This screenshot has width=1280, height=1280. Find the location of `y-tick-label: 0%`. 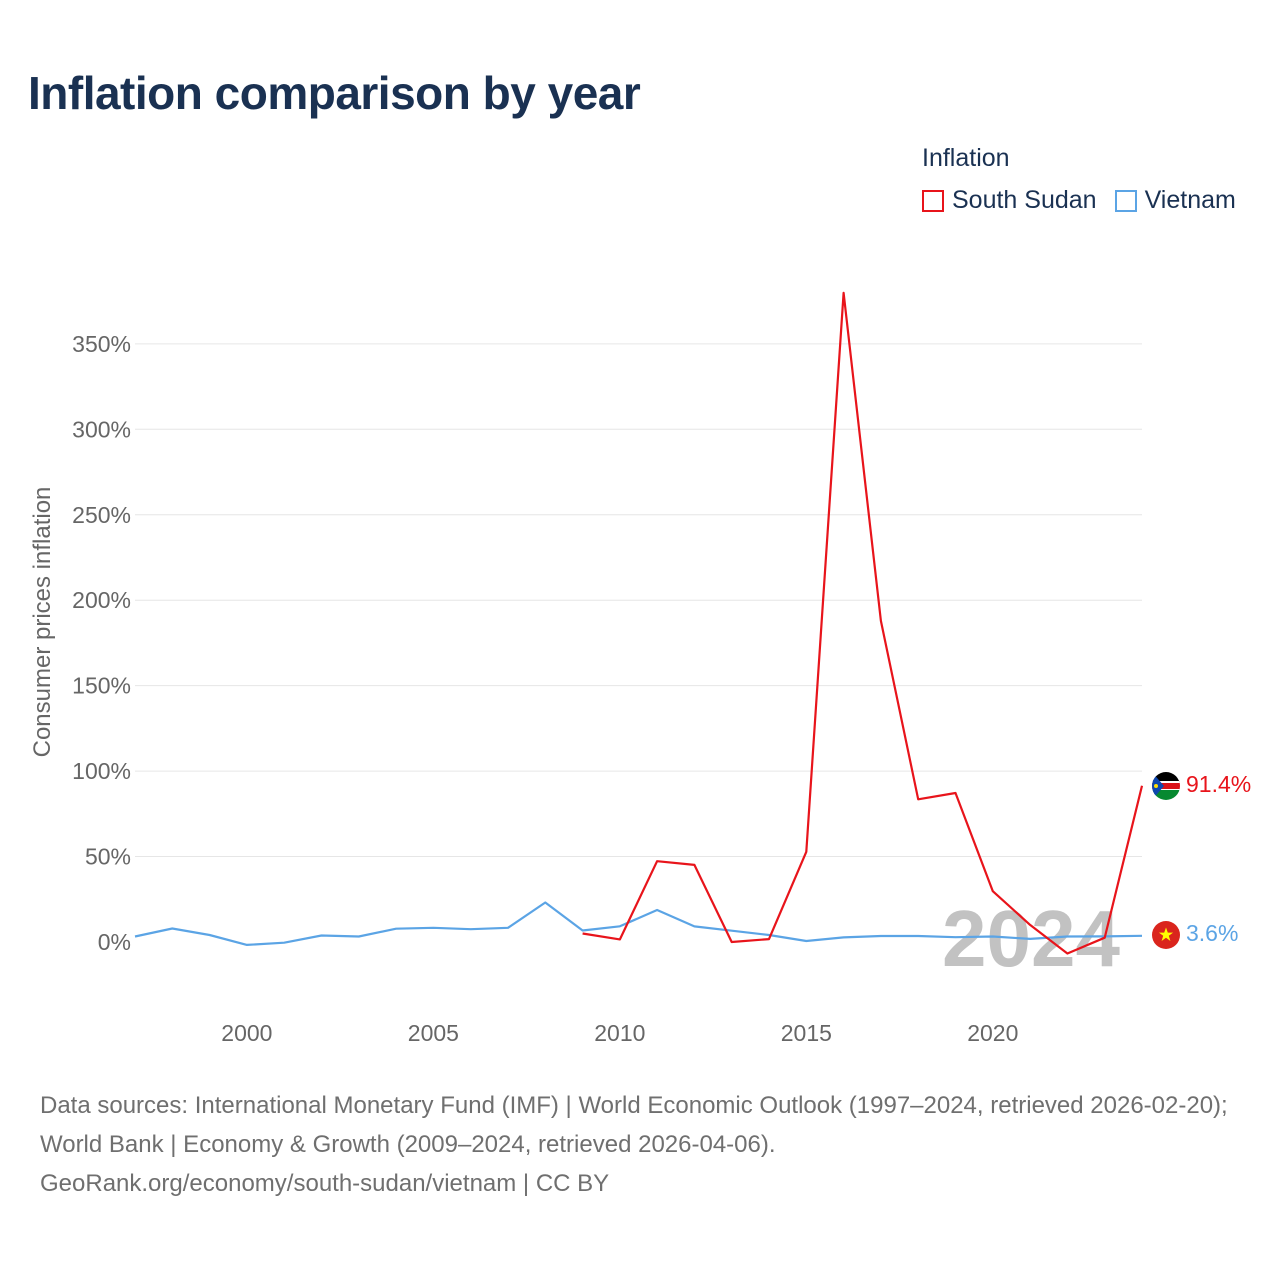

y-tick-label: 0% is located at coordinates (114, 942).